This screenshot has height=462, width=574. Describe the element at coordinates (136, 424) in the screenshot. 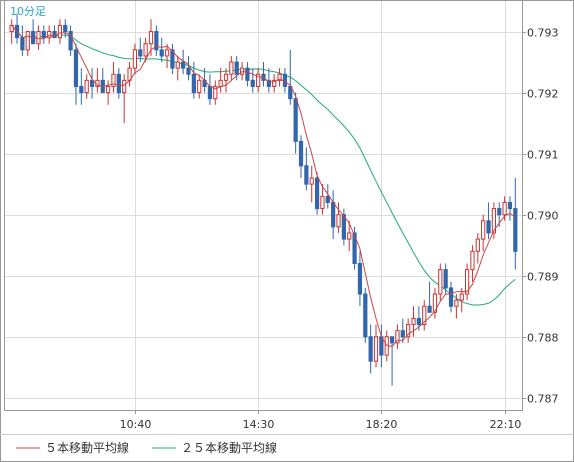

I see `x-tick-label: 10:40` at that location.